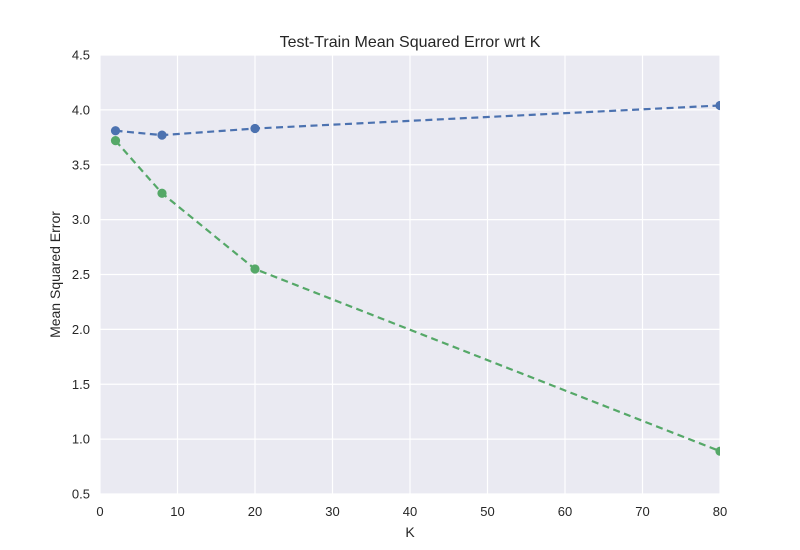 Image resolution: width=800 pixels, height=550 pixels. I want to click on series-0-line, so click(417, 120).